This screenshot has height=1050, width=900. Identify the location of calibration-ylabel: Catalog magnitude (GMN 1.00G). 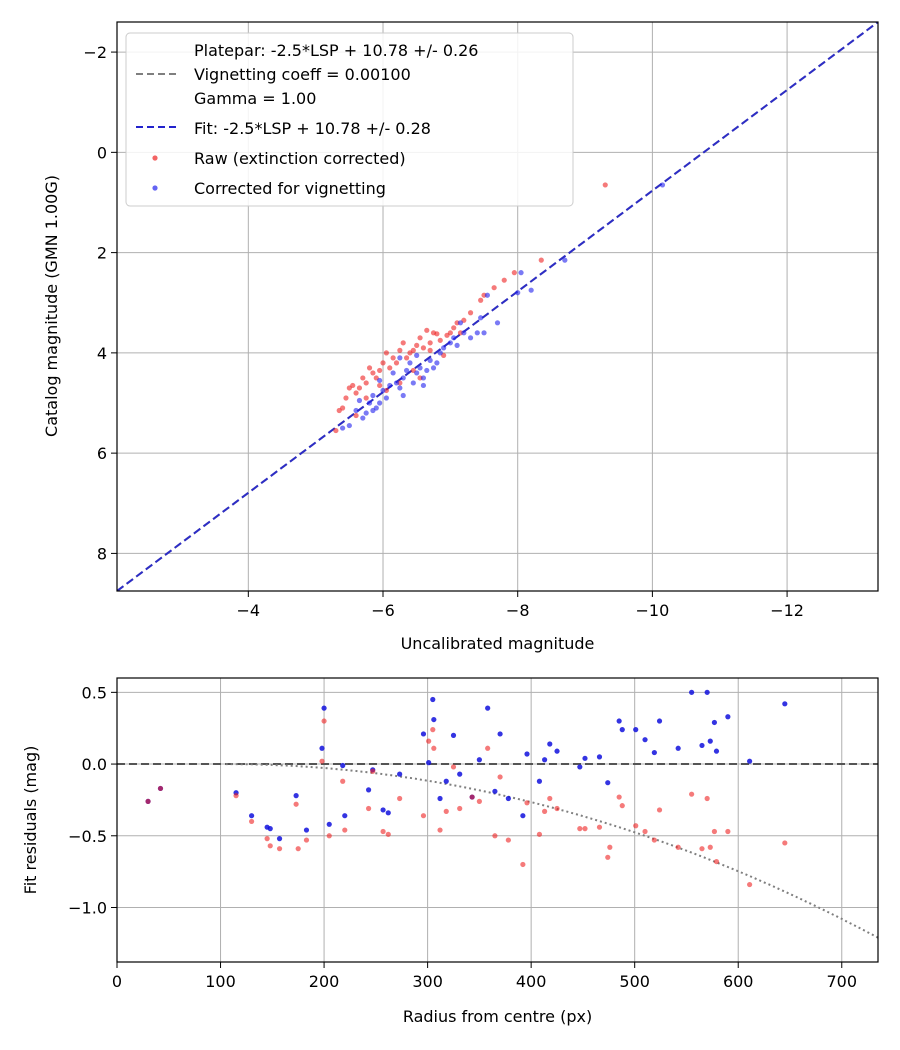
(51, 306).